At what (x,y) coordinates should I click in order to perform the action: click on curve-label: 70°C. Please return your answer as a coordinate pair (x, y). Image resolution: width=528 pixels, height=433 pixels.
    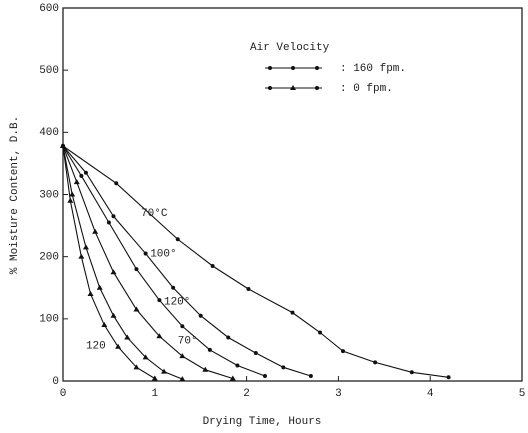
    Looking at the image, I should click on (154, 214).